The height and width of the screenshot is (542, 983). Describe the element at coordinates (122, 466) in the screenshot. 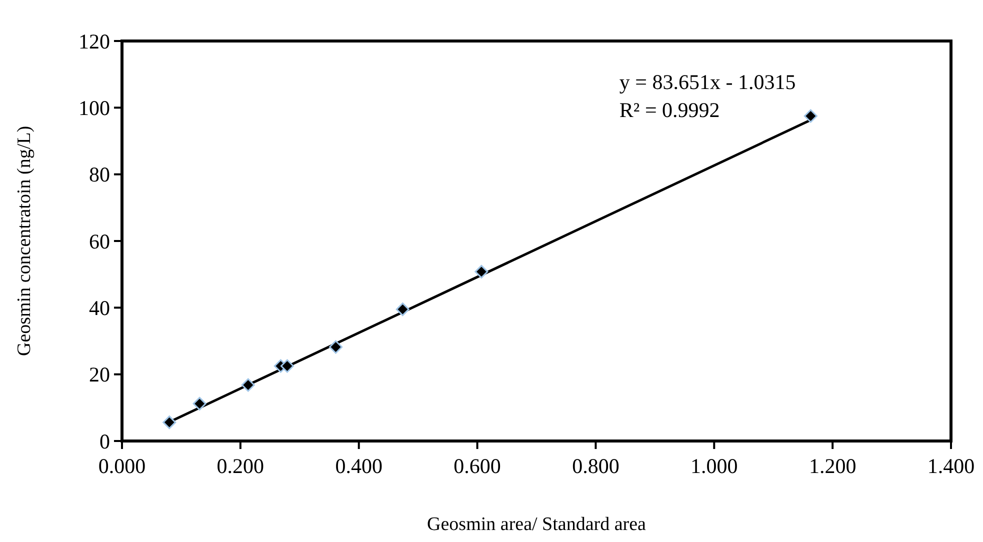

I see `x-tick-label: 0.000` at that location.